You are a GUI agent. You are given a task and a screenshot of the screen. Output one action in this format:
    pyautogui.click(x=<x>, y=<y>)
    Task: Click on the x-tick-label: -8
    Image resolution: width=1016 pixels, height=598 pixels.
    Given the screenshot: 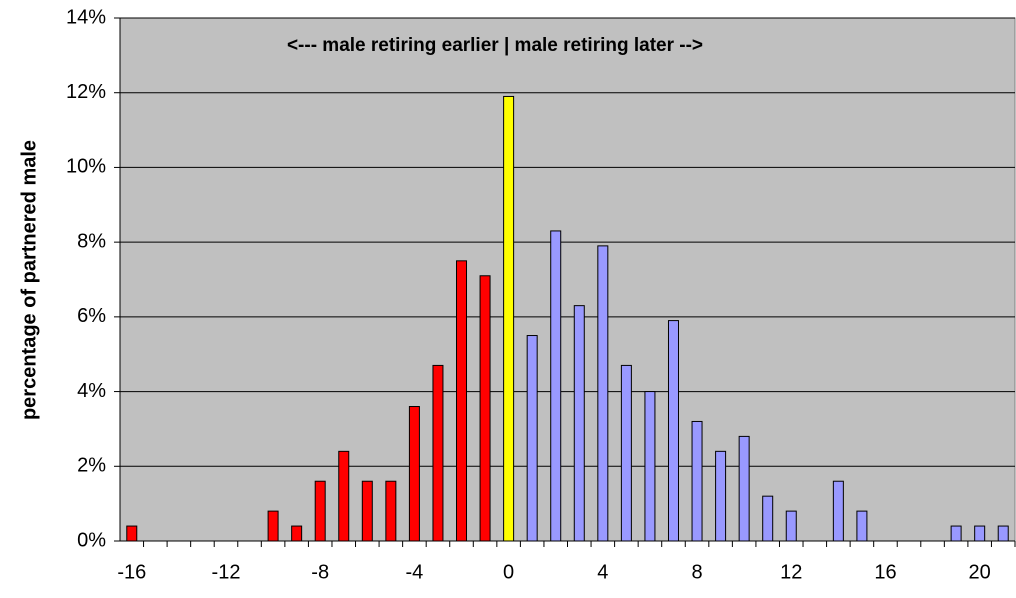 What is the action you would take?
    pyautogui.click(x=320, y=572)
    